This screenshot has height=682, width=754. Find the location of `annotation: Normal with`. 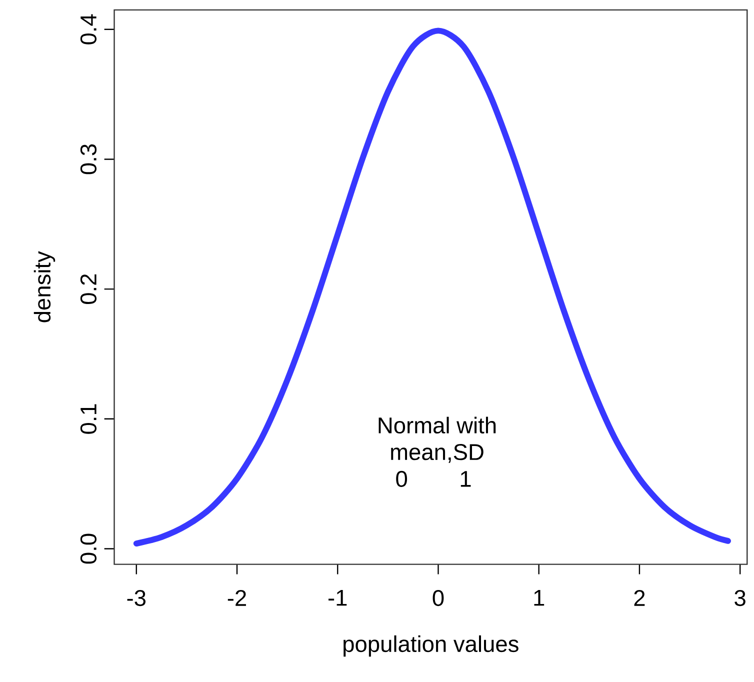

annotation: Normal with is located at coordinates (437, 425).